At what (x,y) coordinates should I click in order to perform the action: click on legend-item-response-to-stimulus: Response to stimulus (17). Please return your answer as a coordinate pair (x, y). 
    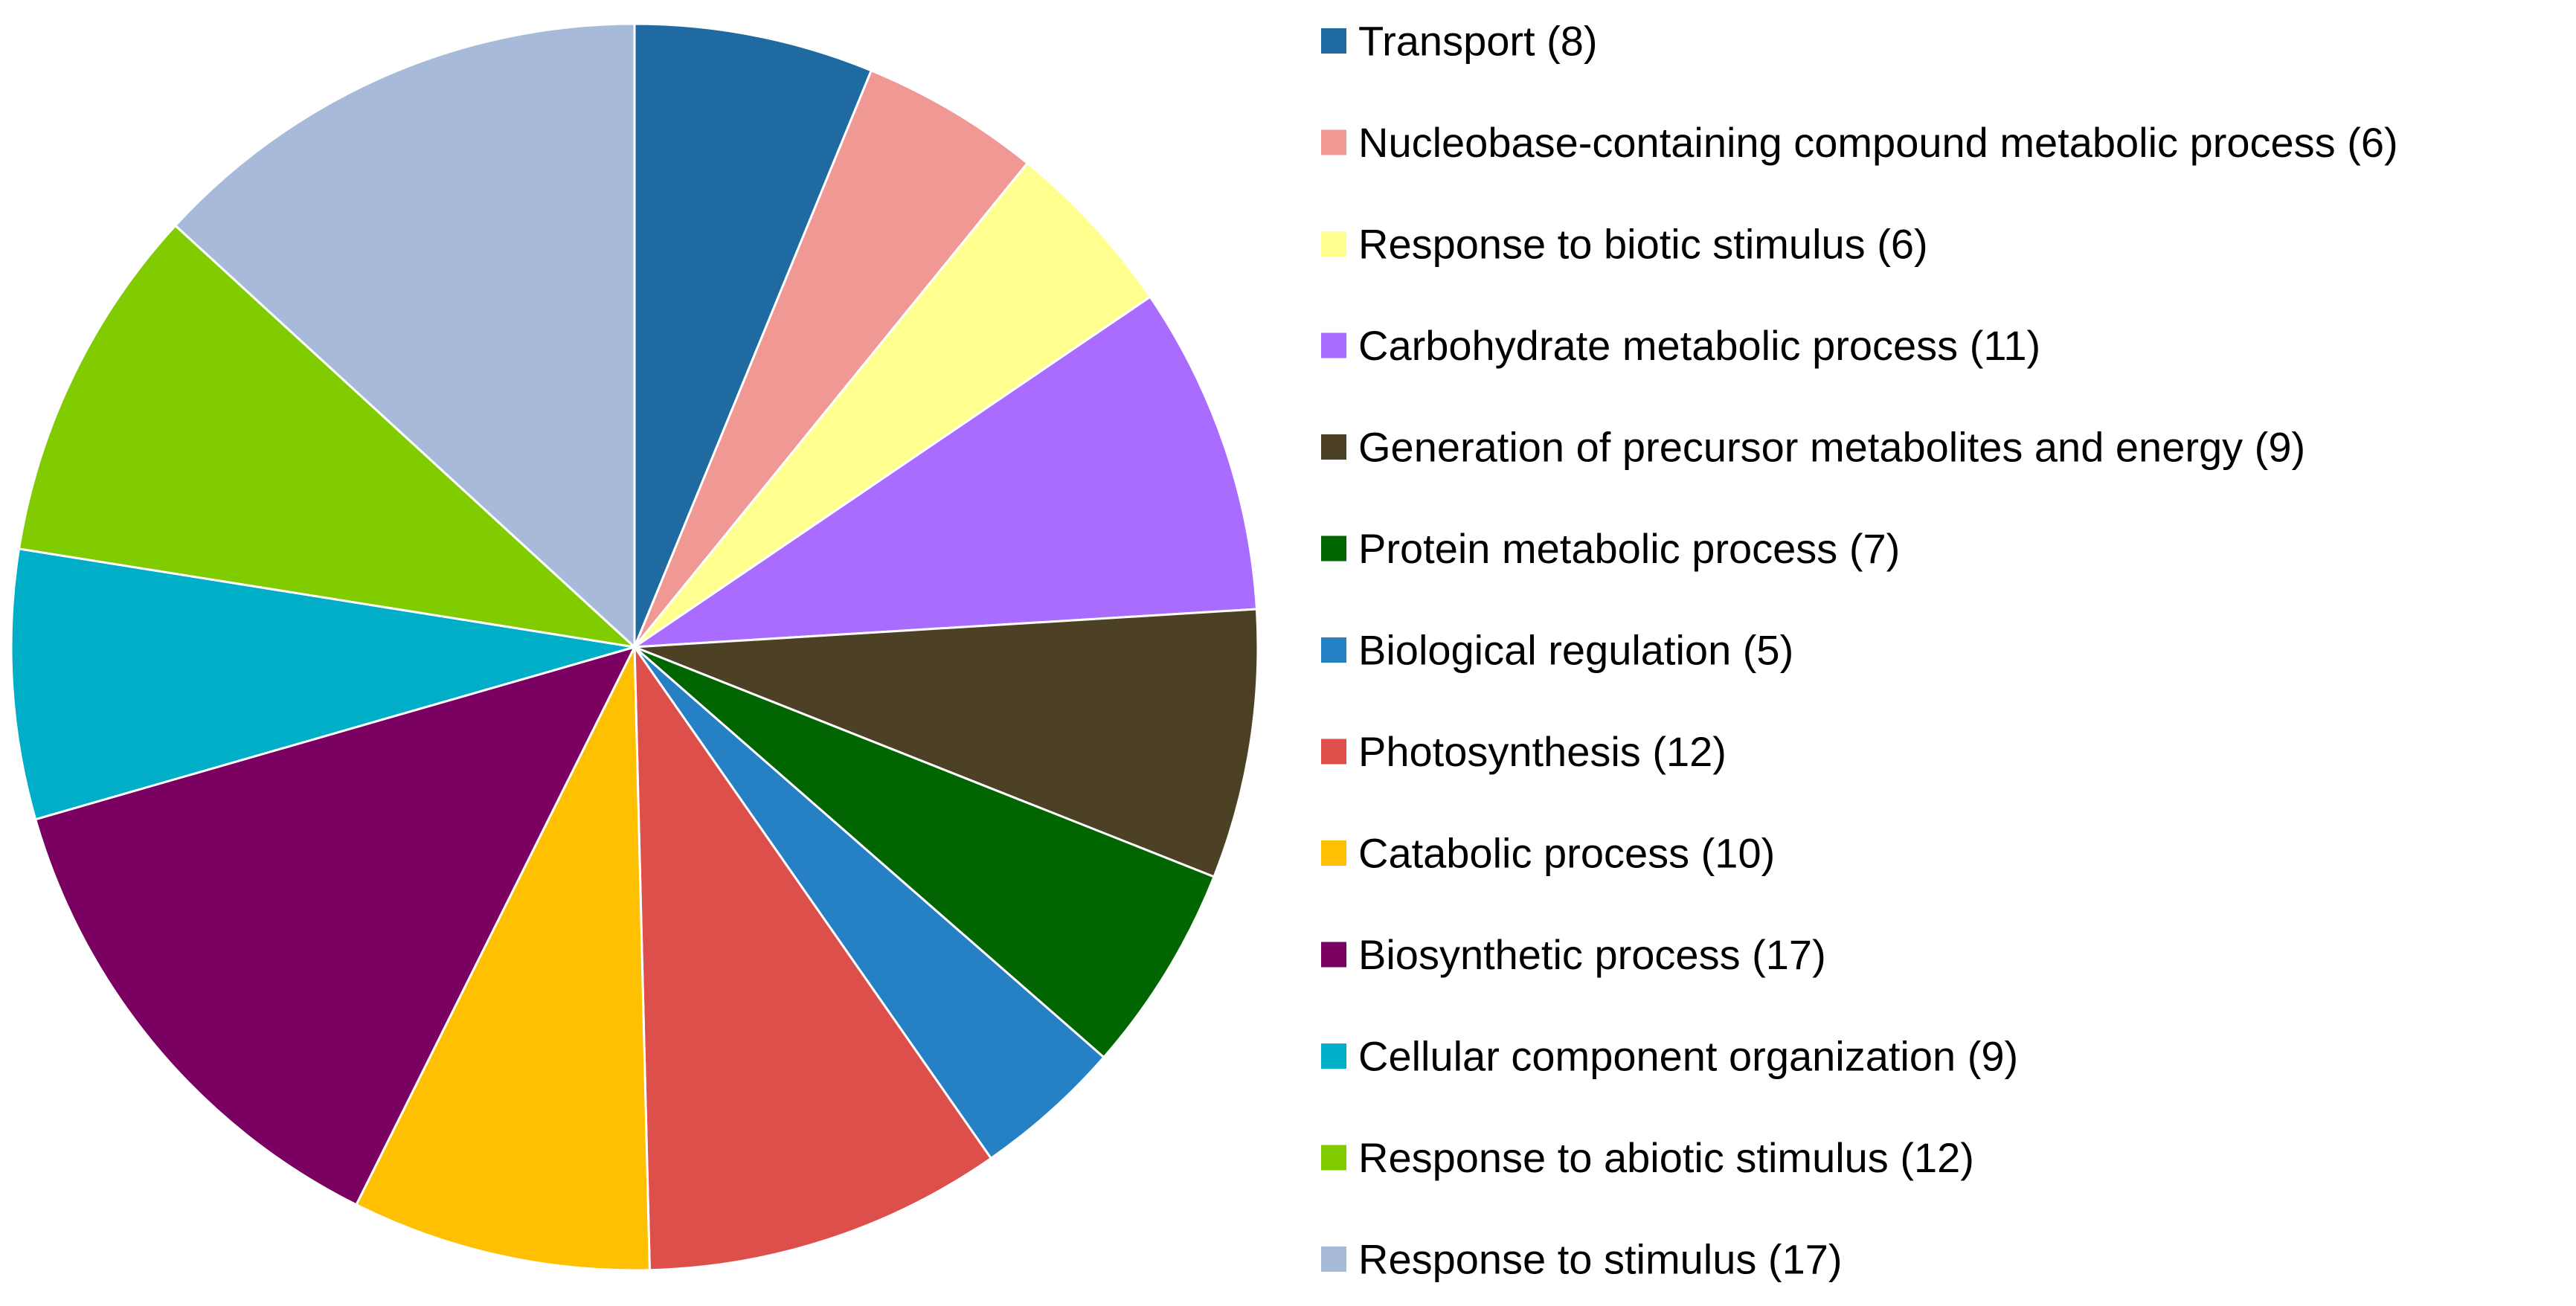
    Looking at the image, I should click on (1582, 1259).